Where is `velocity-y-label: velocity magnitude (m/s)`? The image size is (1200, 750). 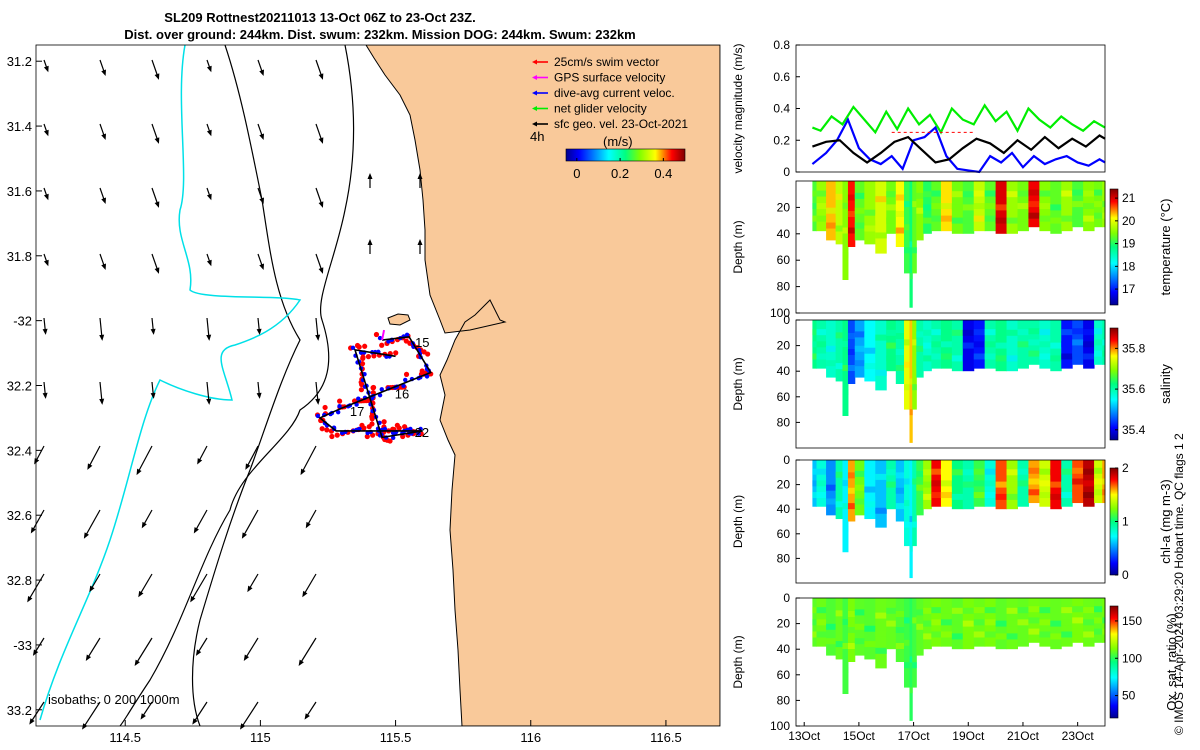 velocity-y-label: velocity magnitude (m/s) is located at coordinates (738, 108).